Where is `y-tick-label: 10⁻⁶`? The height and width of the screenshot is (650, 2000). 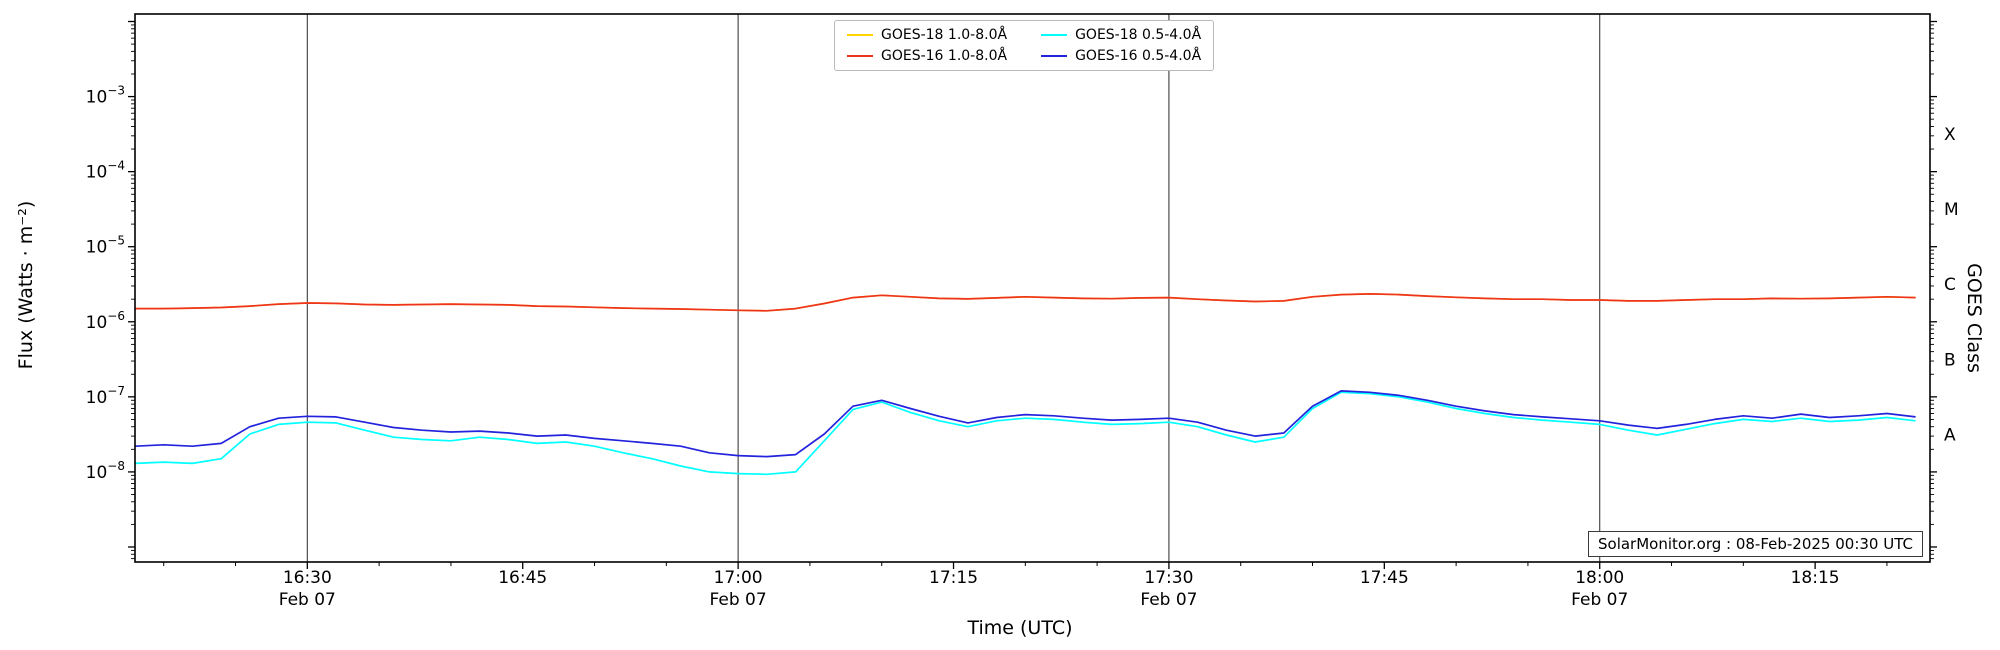 y-tick-label: 10⁻⁶ is located at coordinates (105, 321).